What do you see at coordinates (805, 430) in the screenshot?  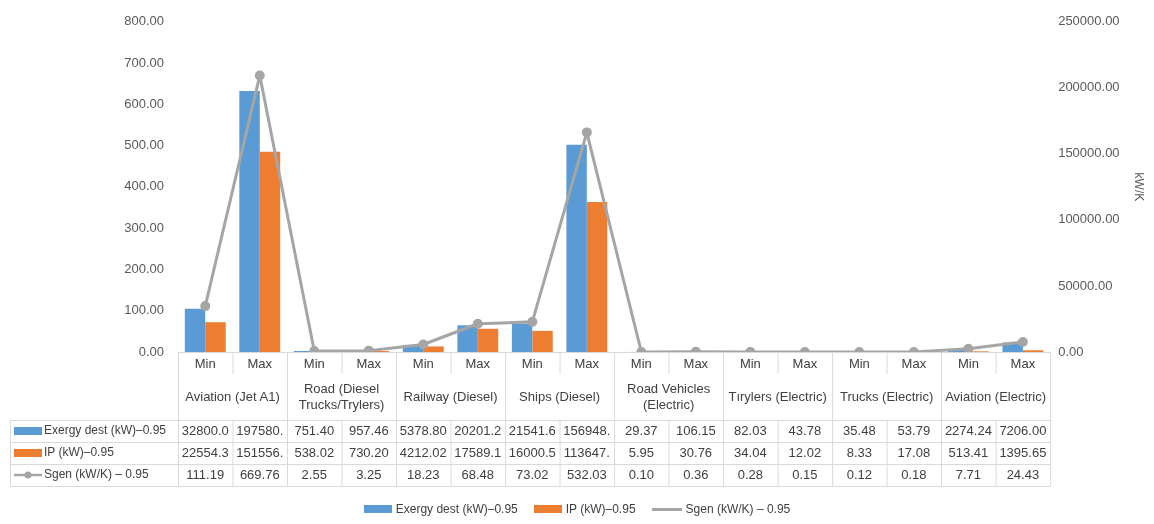 I see `data-label: 43.78` at bounding box center [805, 430].